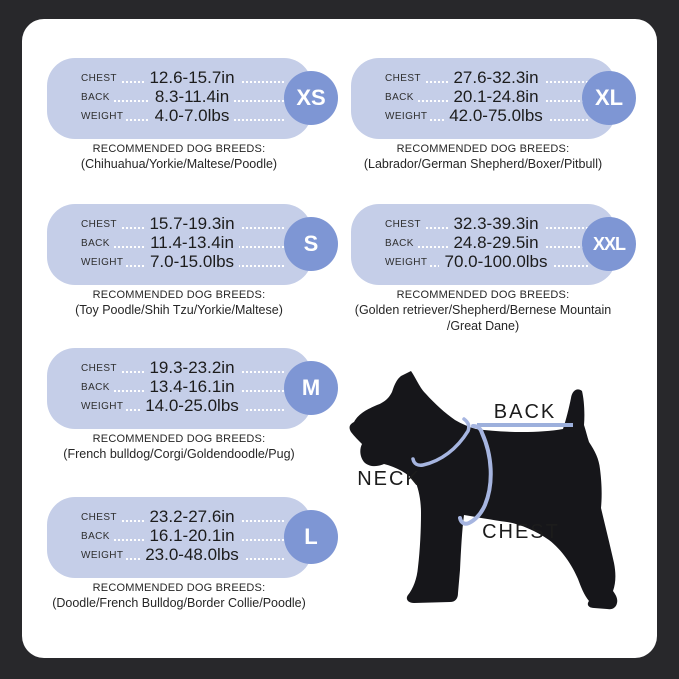 The image size is (679, 679). I want to click on size-badge-m: M, so click(311, 388).